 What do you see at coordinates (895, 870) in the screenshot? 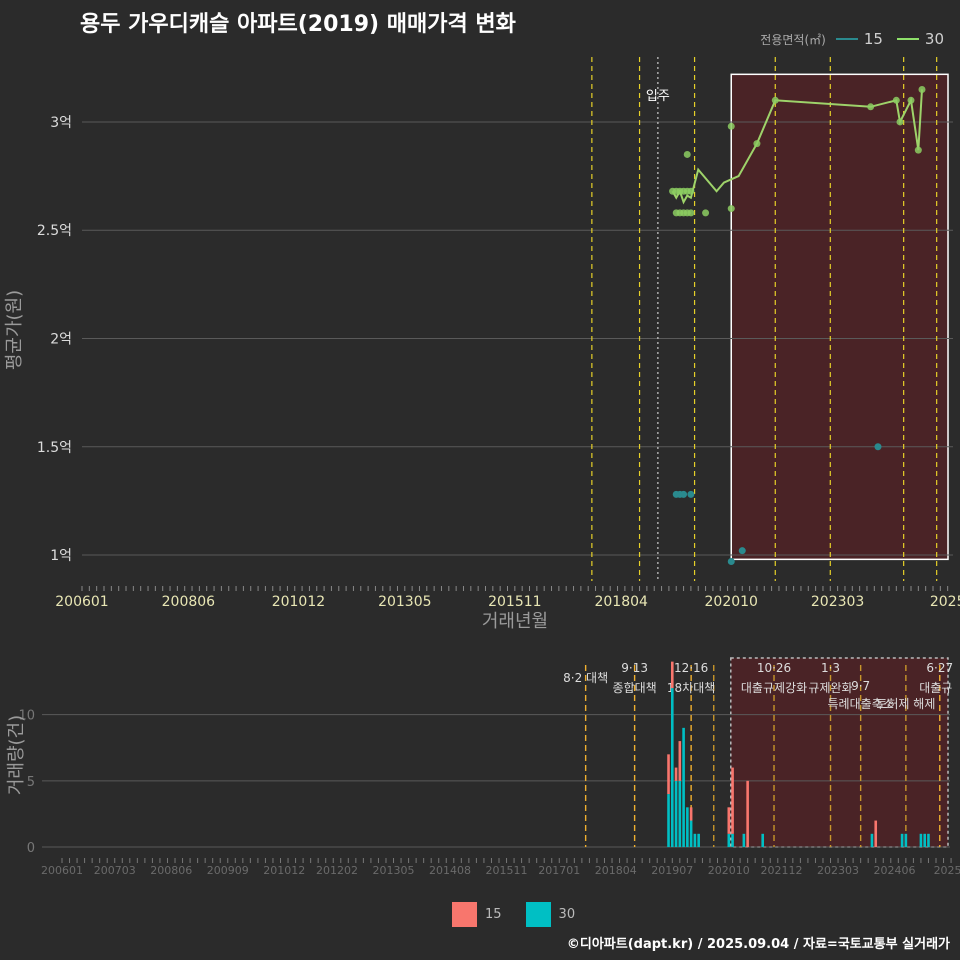
I see `volume-x-tick-label: 202406` at bounding box center [895, 870].